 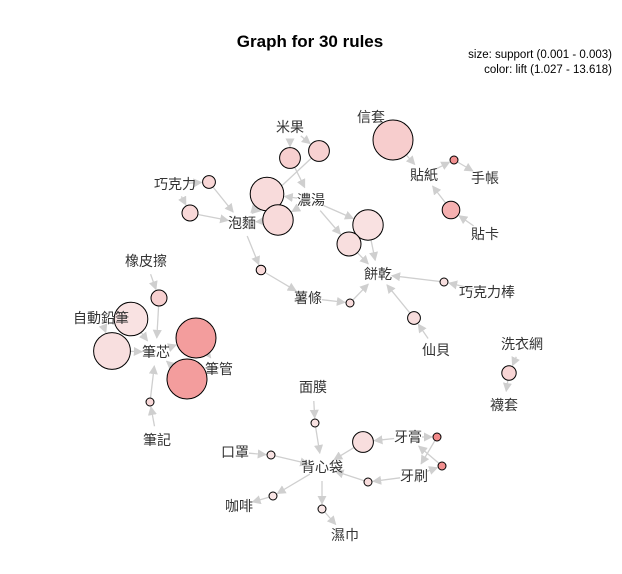 I want to click on item-label-wa-tao: 襪套, so click(x=504, y=406).